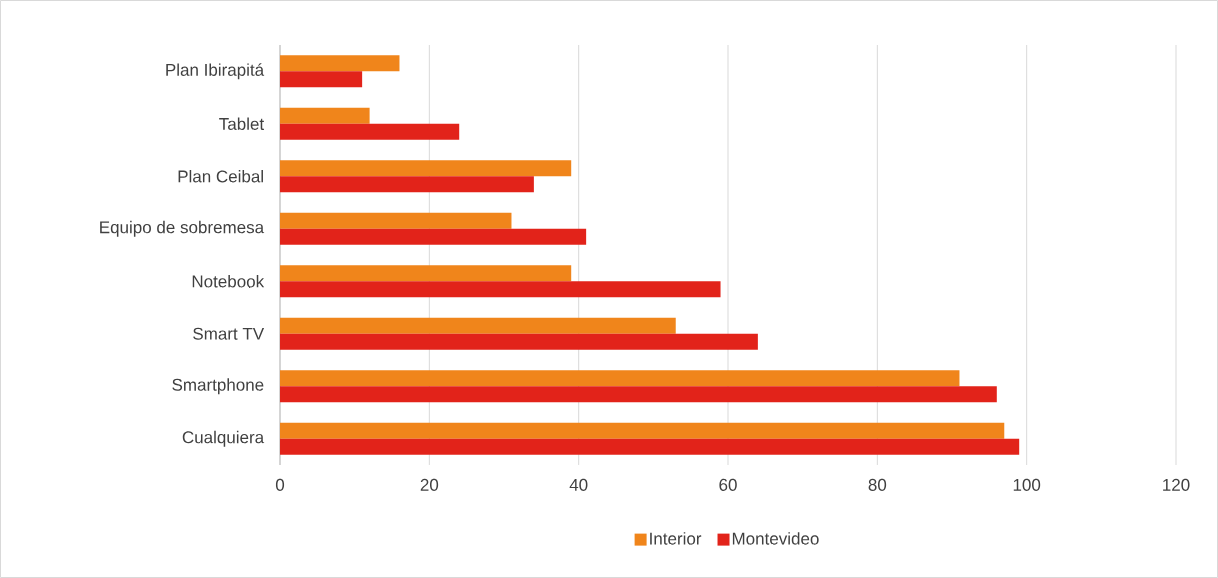  Describe the element at coordinates (877, 484) in the screenshot. I see `x-tick-label: 80` at that location.